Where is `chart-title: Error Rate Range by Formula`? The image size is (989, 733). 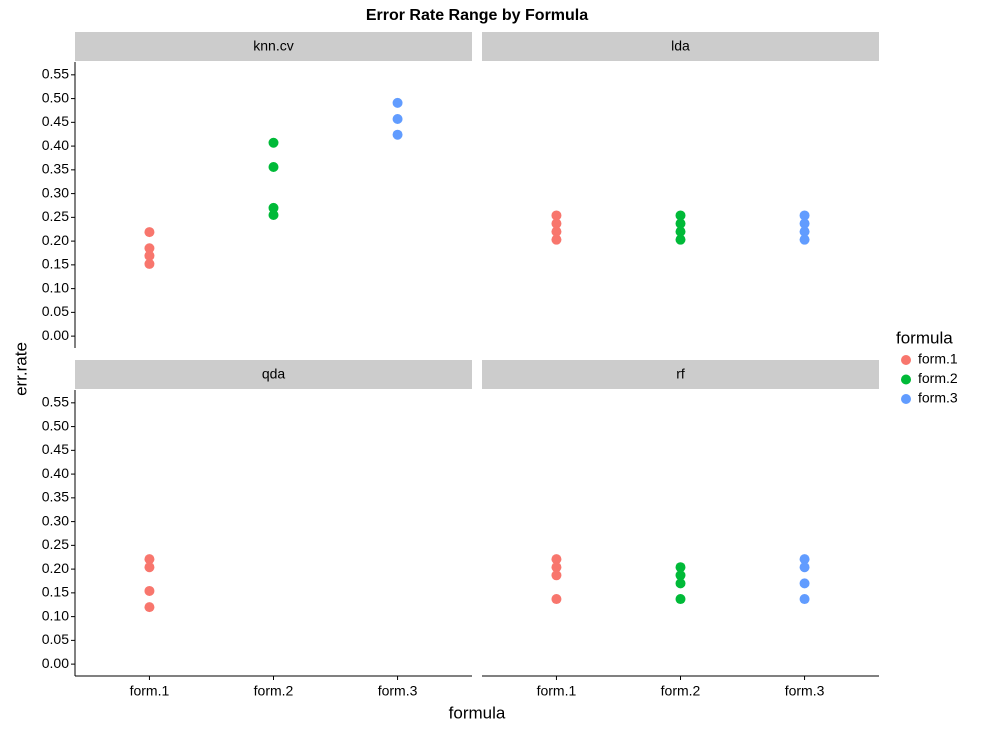
chart-title: Error Rate Range by Formula is located at coordinates (477, 15).